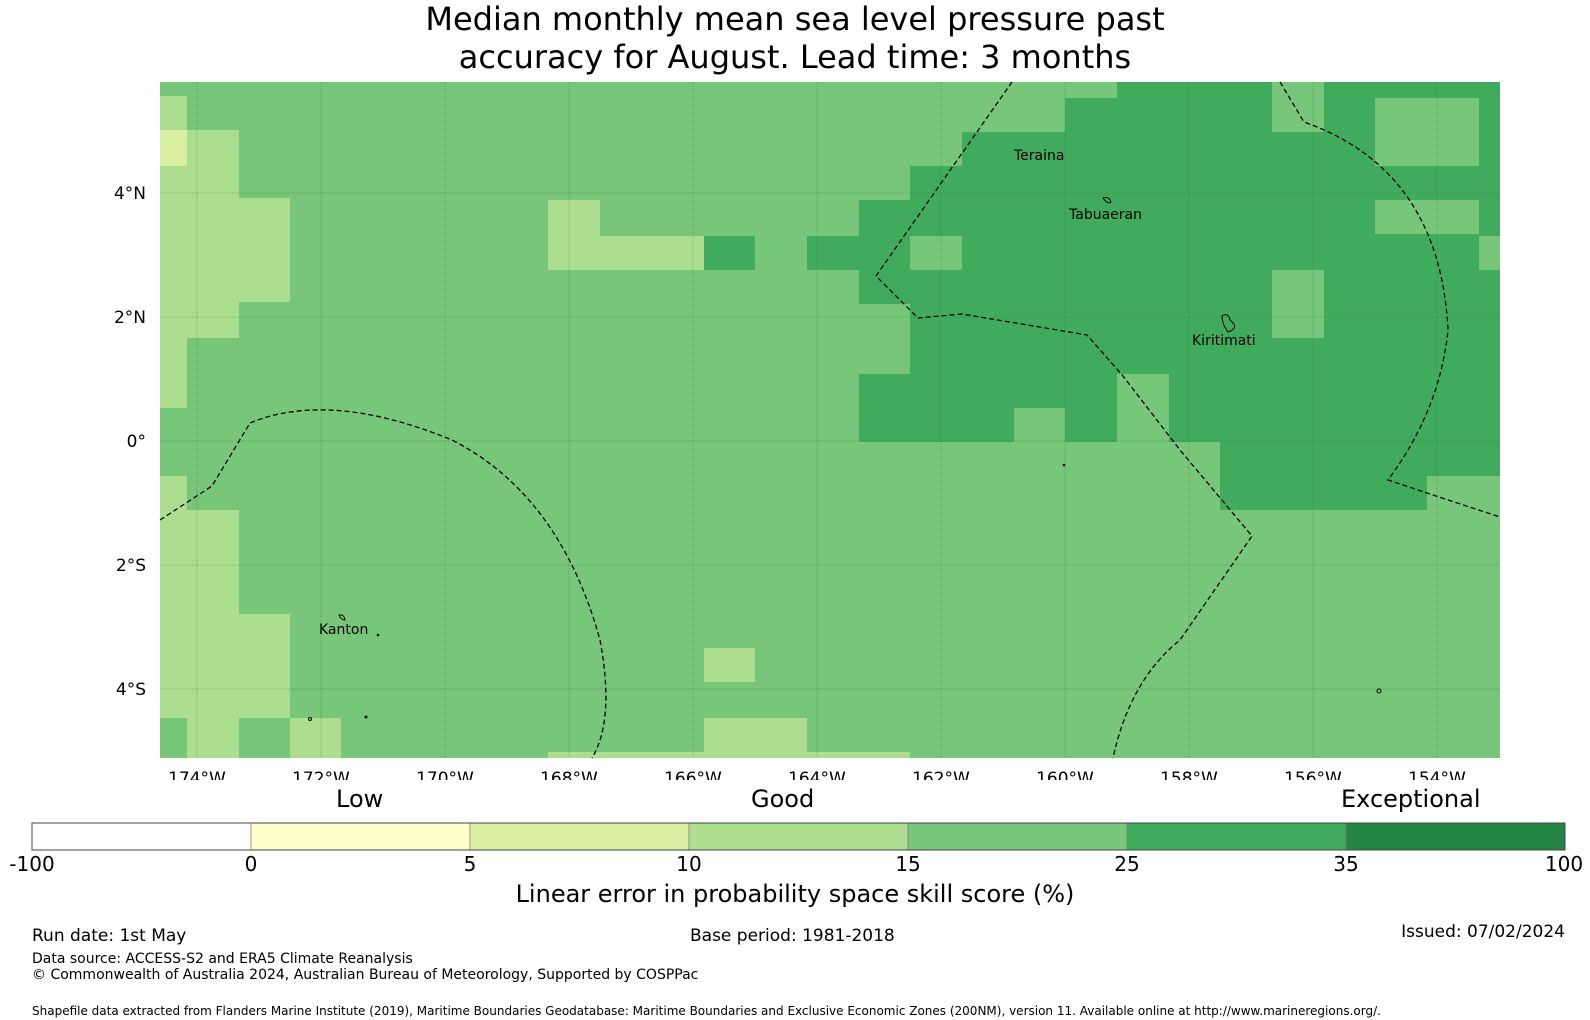 Image resolution: width=1590 pixels, height=1020 pixels. I want to click on colorbar-tick-label: 5, so click(470, 864).